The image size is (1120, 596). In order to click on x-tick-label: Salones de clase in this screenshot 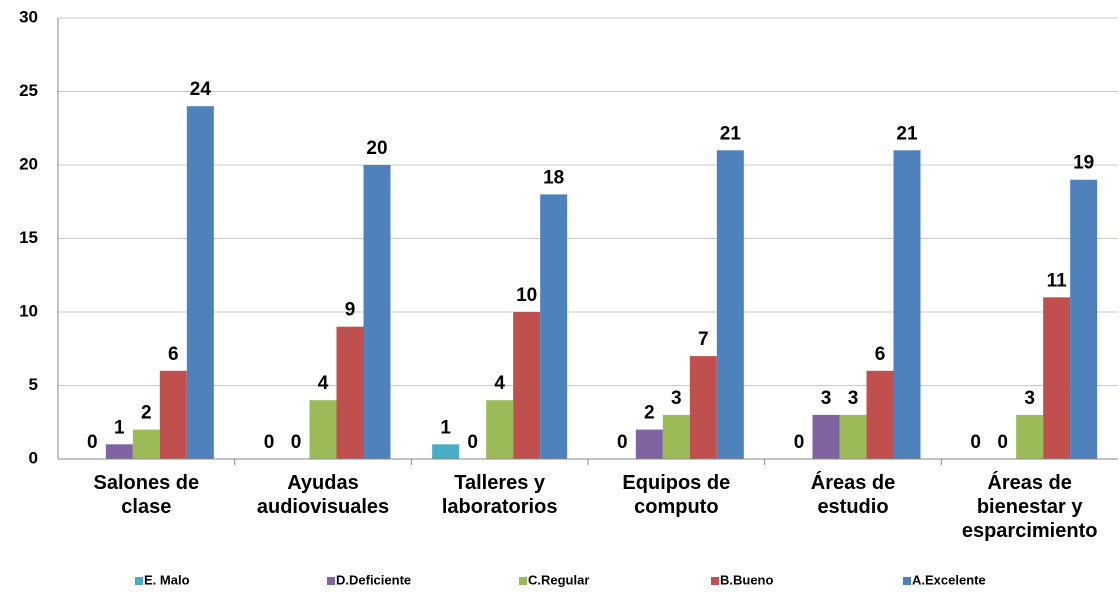, I will do `click(146, 495)`.